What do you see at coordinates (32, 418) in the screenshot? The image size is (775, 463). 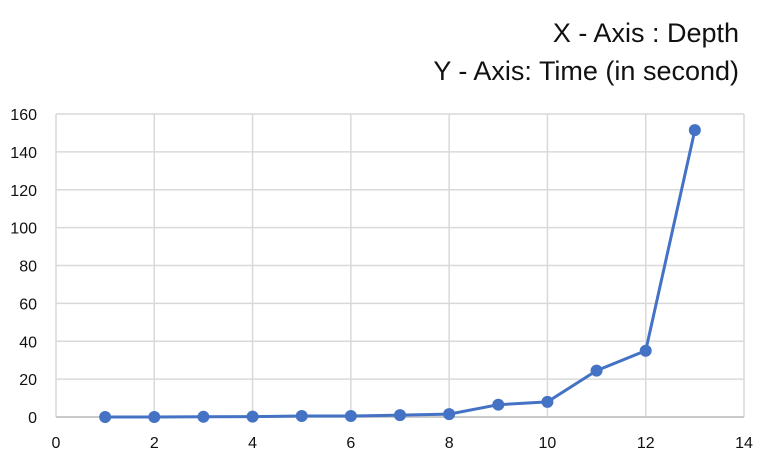 I see `y-tick-label: 0` at bounding box center [32, 418].